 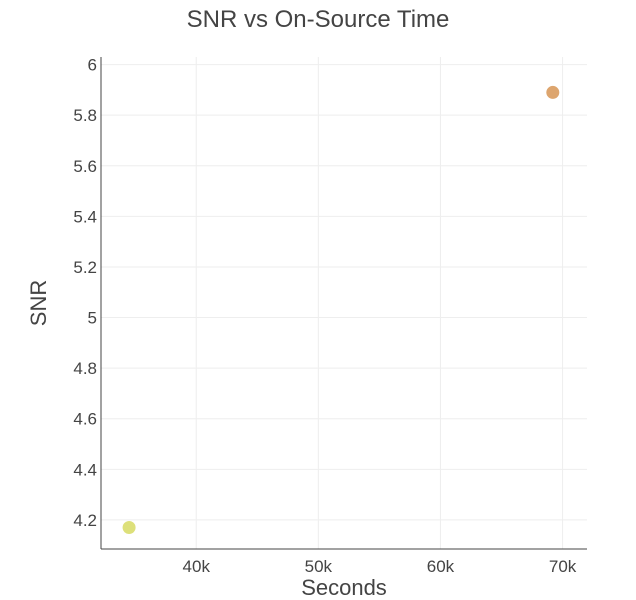 I want to click on y-tick-label: 5.4, so click(x=85, y=216).